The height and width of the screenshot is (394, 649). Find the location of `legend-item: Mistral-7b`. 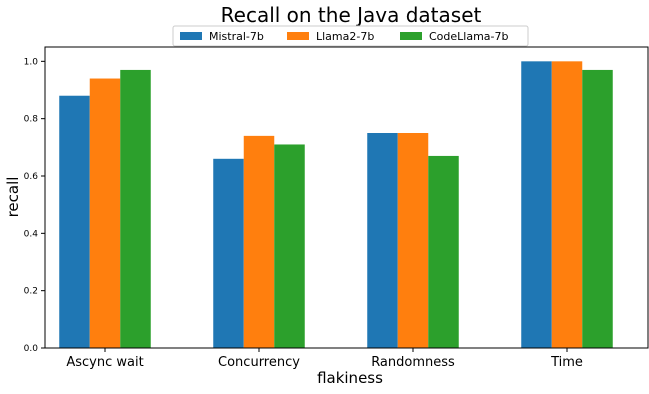

legend-item: Mistral-7b is located at coordinates (222, 36).